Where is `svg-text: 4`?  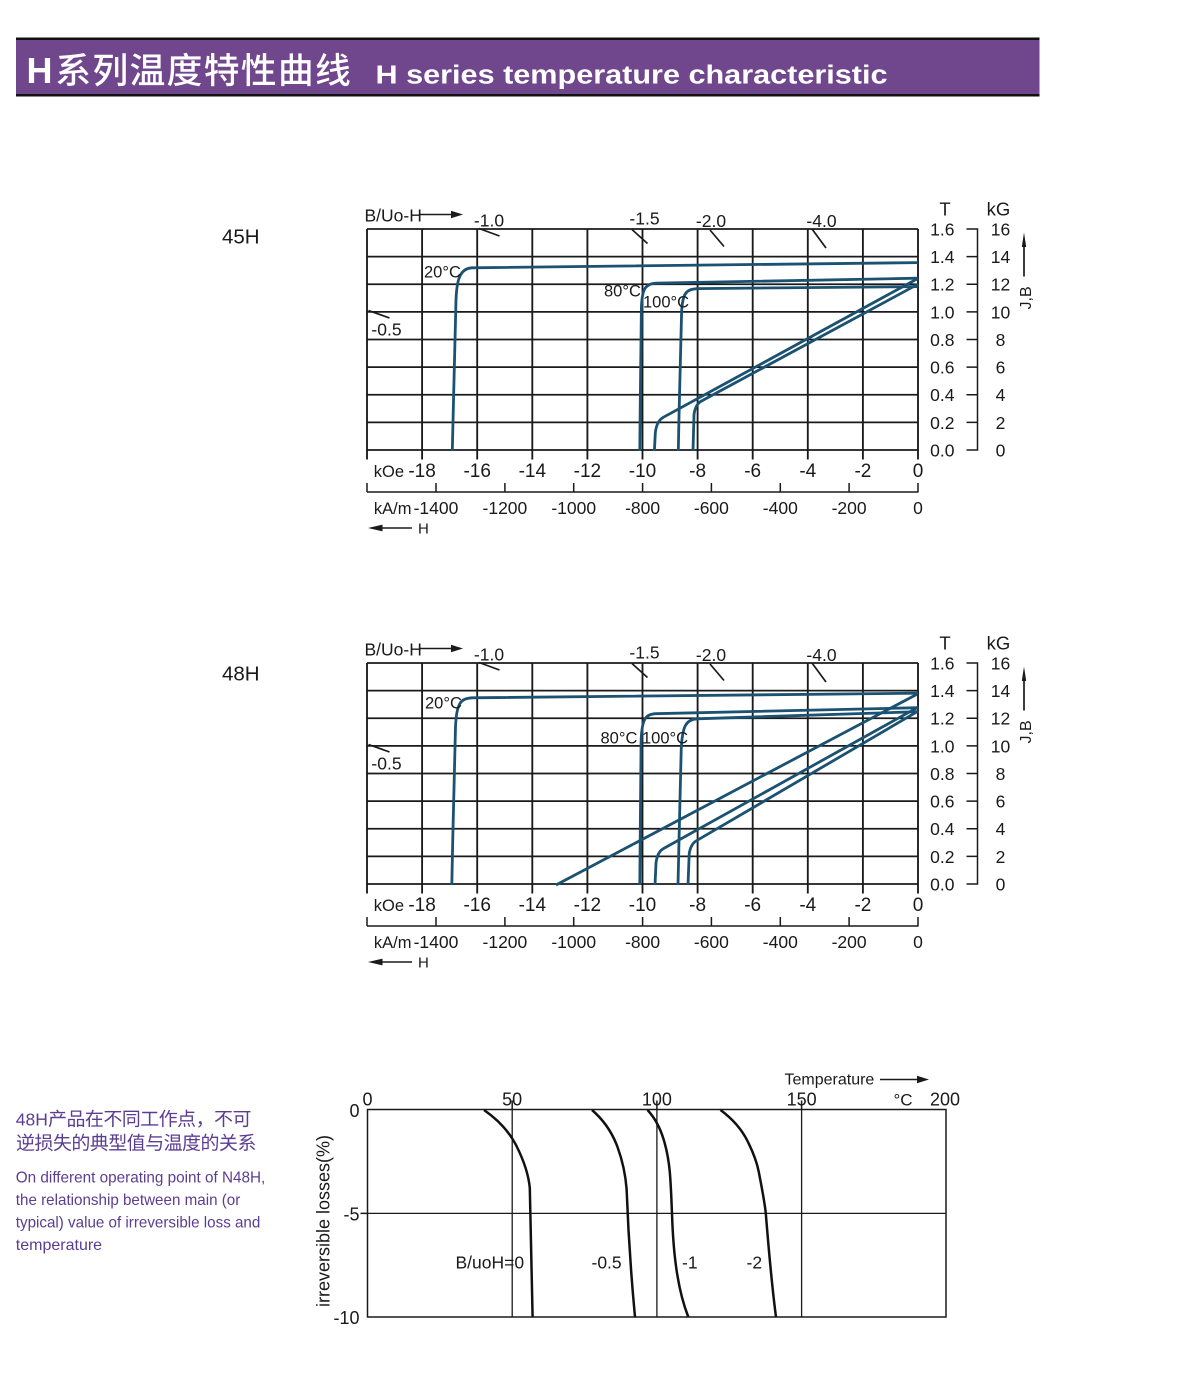
svg-text: 4 is located at coordinates (1001, 829).